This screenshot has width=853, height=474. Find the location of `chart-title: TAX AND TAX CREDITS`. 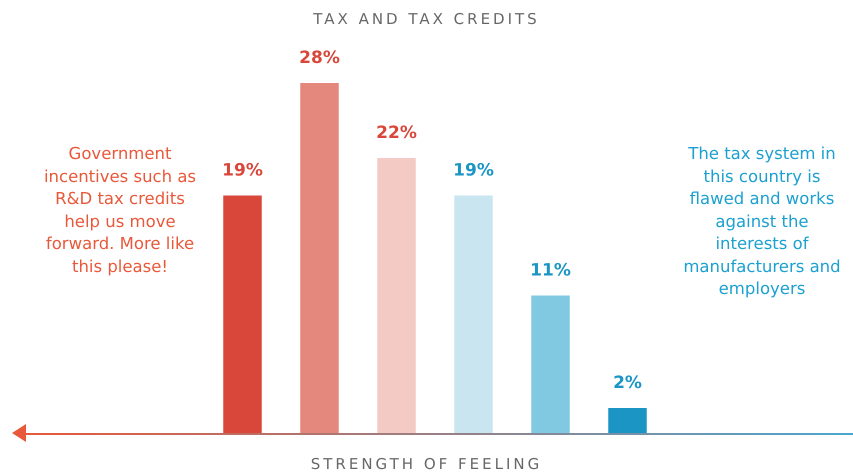

chart-title: TAX AND TAX CREDITS is located at coordinates (426, 19).